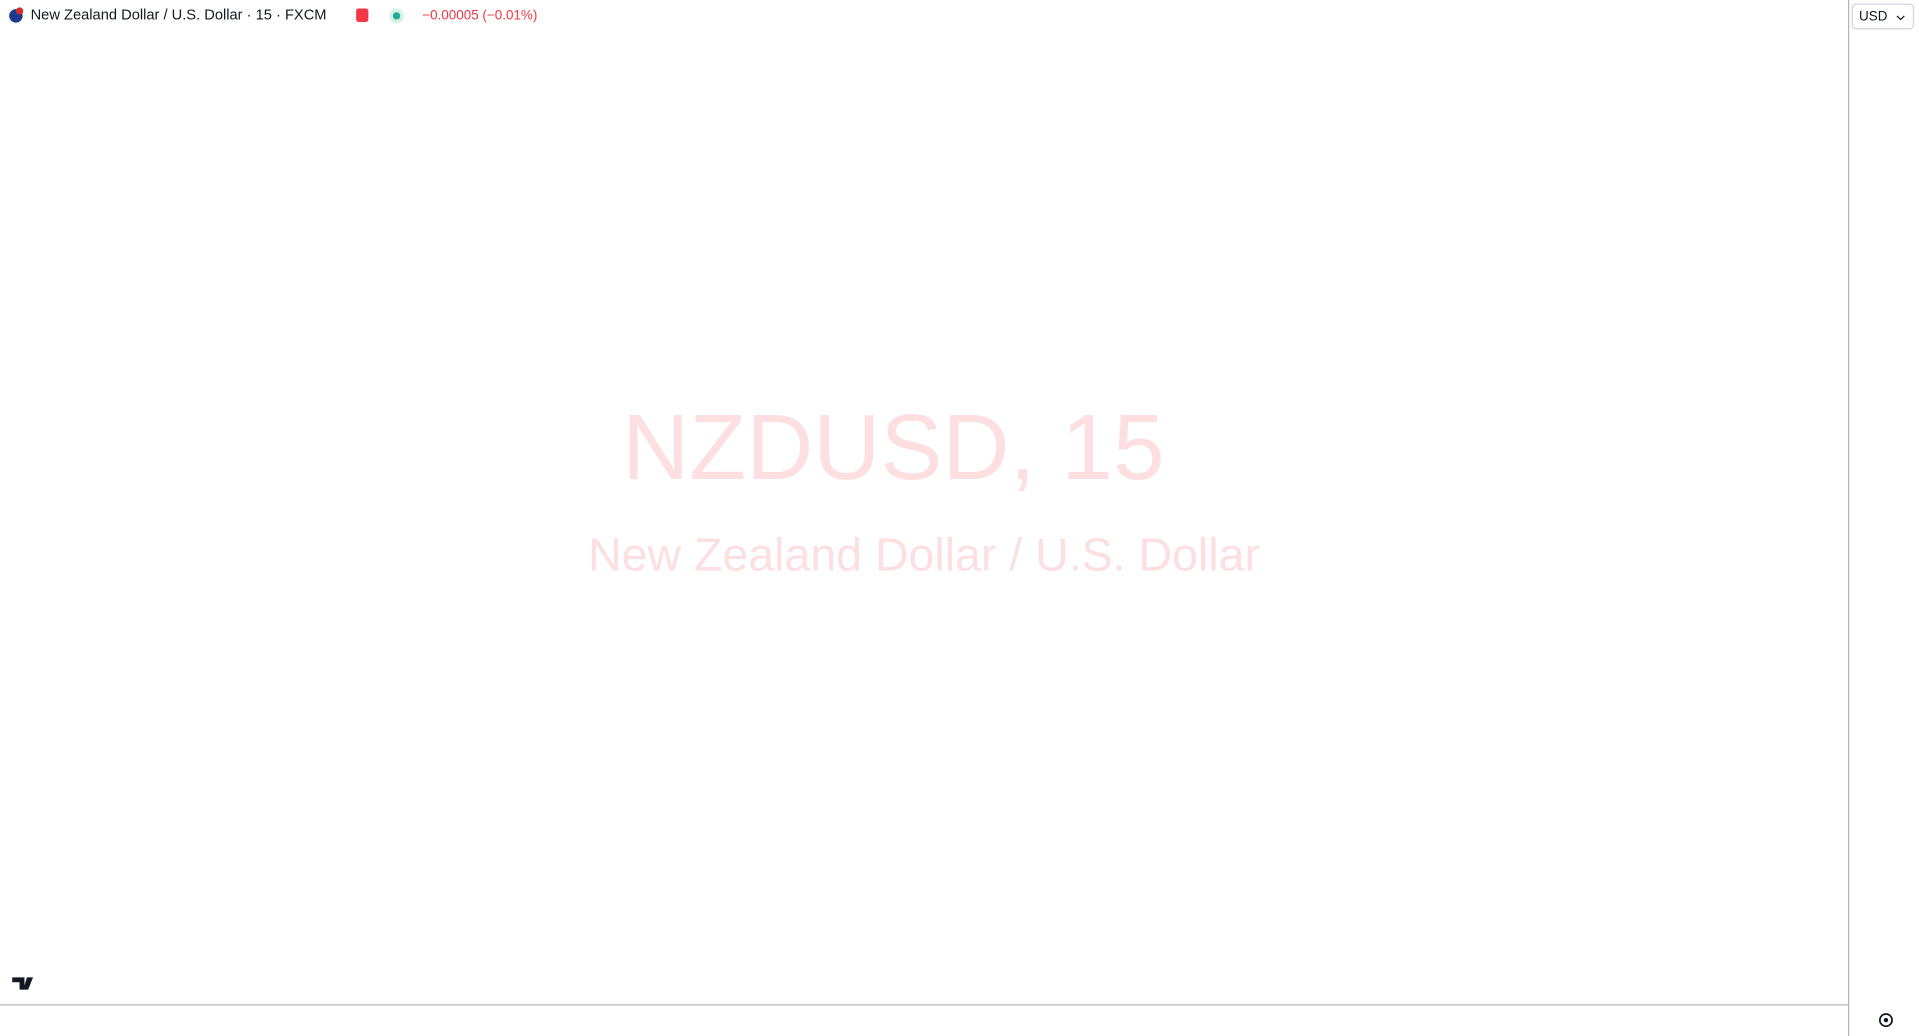 The height and width of the screenshot is (1036, 1919). Describe the element at coordinates (19, 11) in the screenshot. I see `symbol-flag` at that location.